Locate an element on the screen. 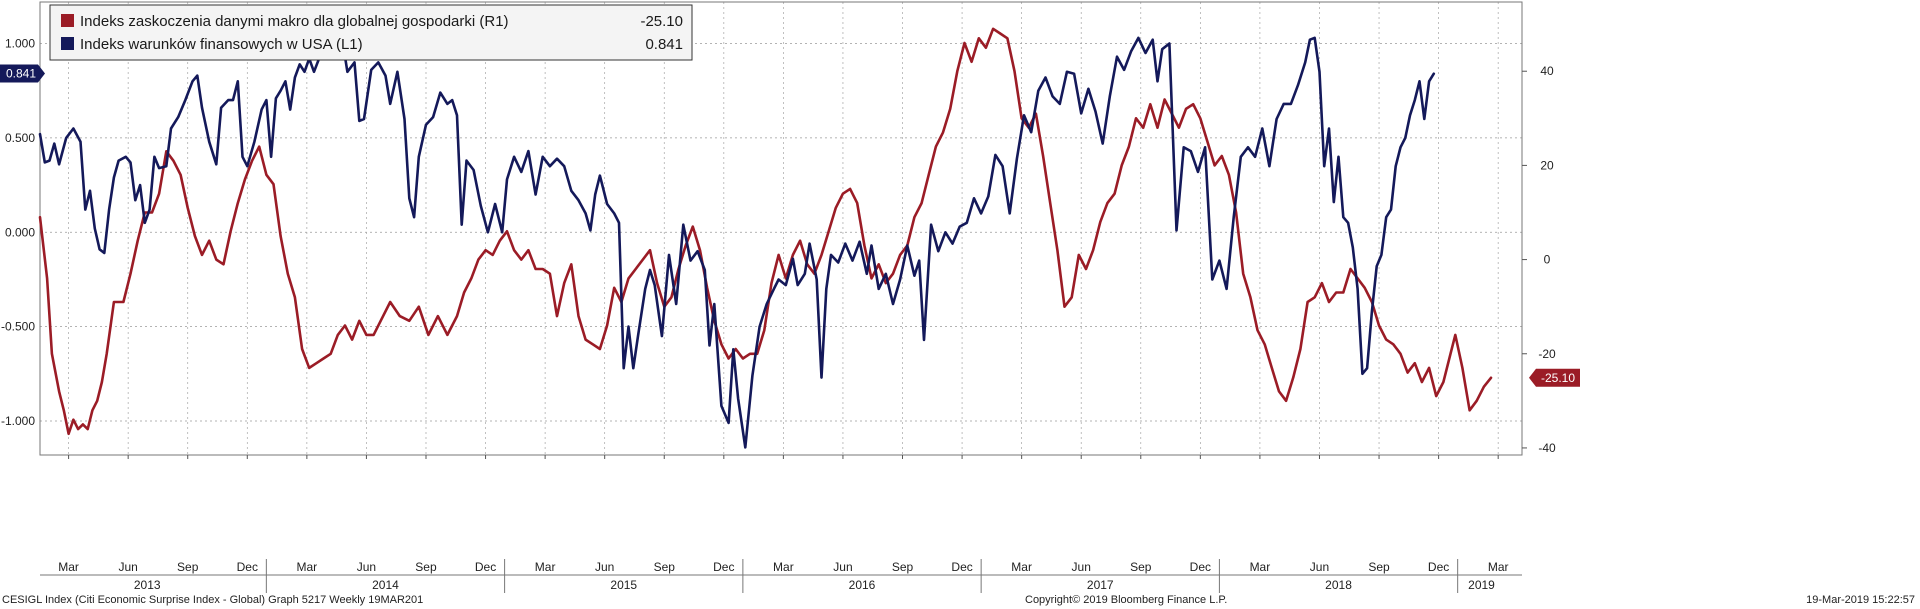 The width and height of the screenshot is (1920, 609). left-tick-label: -0.500 is located at coordinates (18, 327).